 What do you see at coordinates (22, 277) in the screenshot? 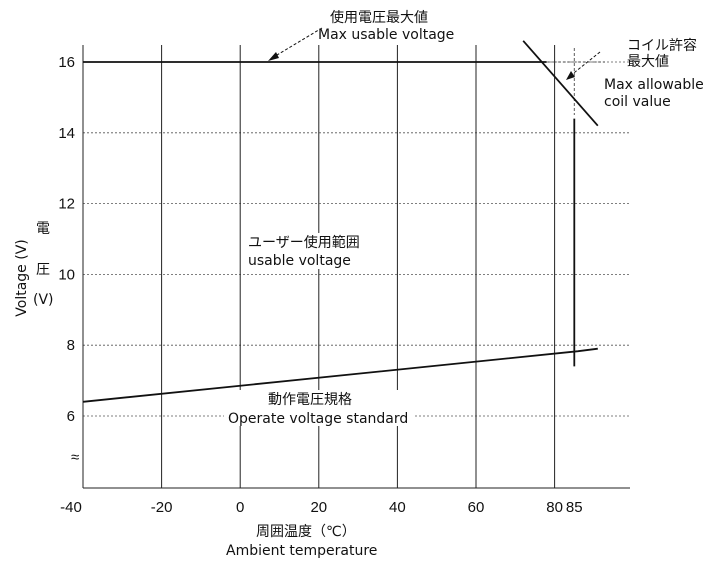
I see `y-axis-label: Voltage (V)` at bounding box center [22, 277].